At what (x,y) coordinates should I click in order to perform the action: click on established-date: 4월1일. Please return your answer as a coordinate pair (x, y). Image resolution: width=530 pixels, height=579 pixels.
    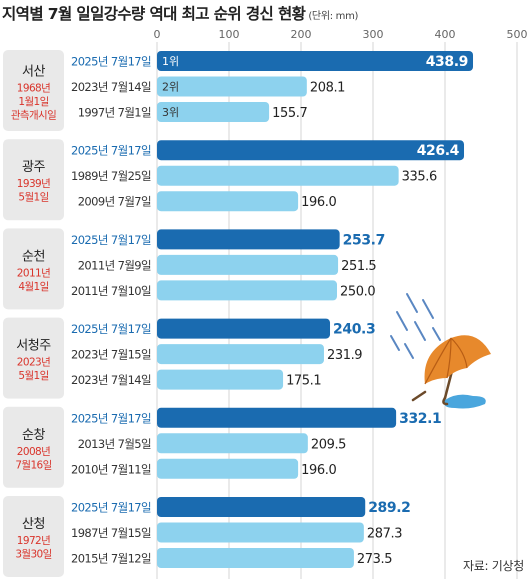
    Looking at the image, I should click on (33, 286).